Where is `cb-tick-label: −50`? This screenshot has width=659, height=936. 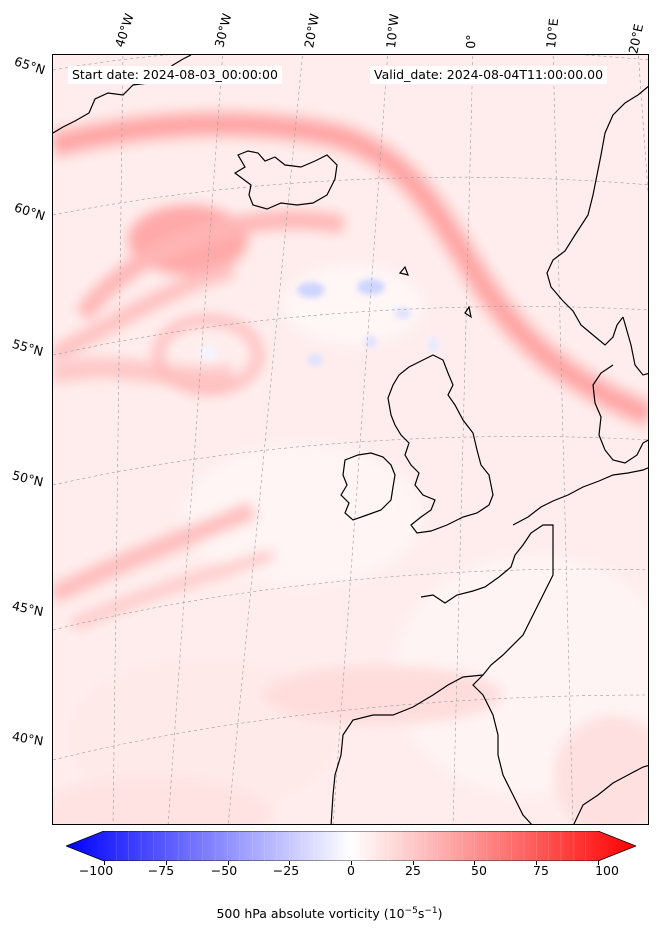 cb-tick-label: −50 is located at coordinates (224, 870).